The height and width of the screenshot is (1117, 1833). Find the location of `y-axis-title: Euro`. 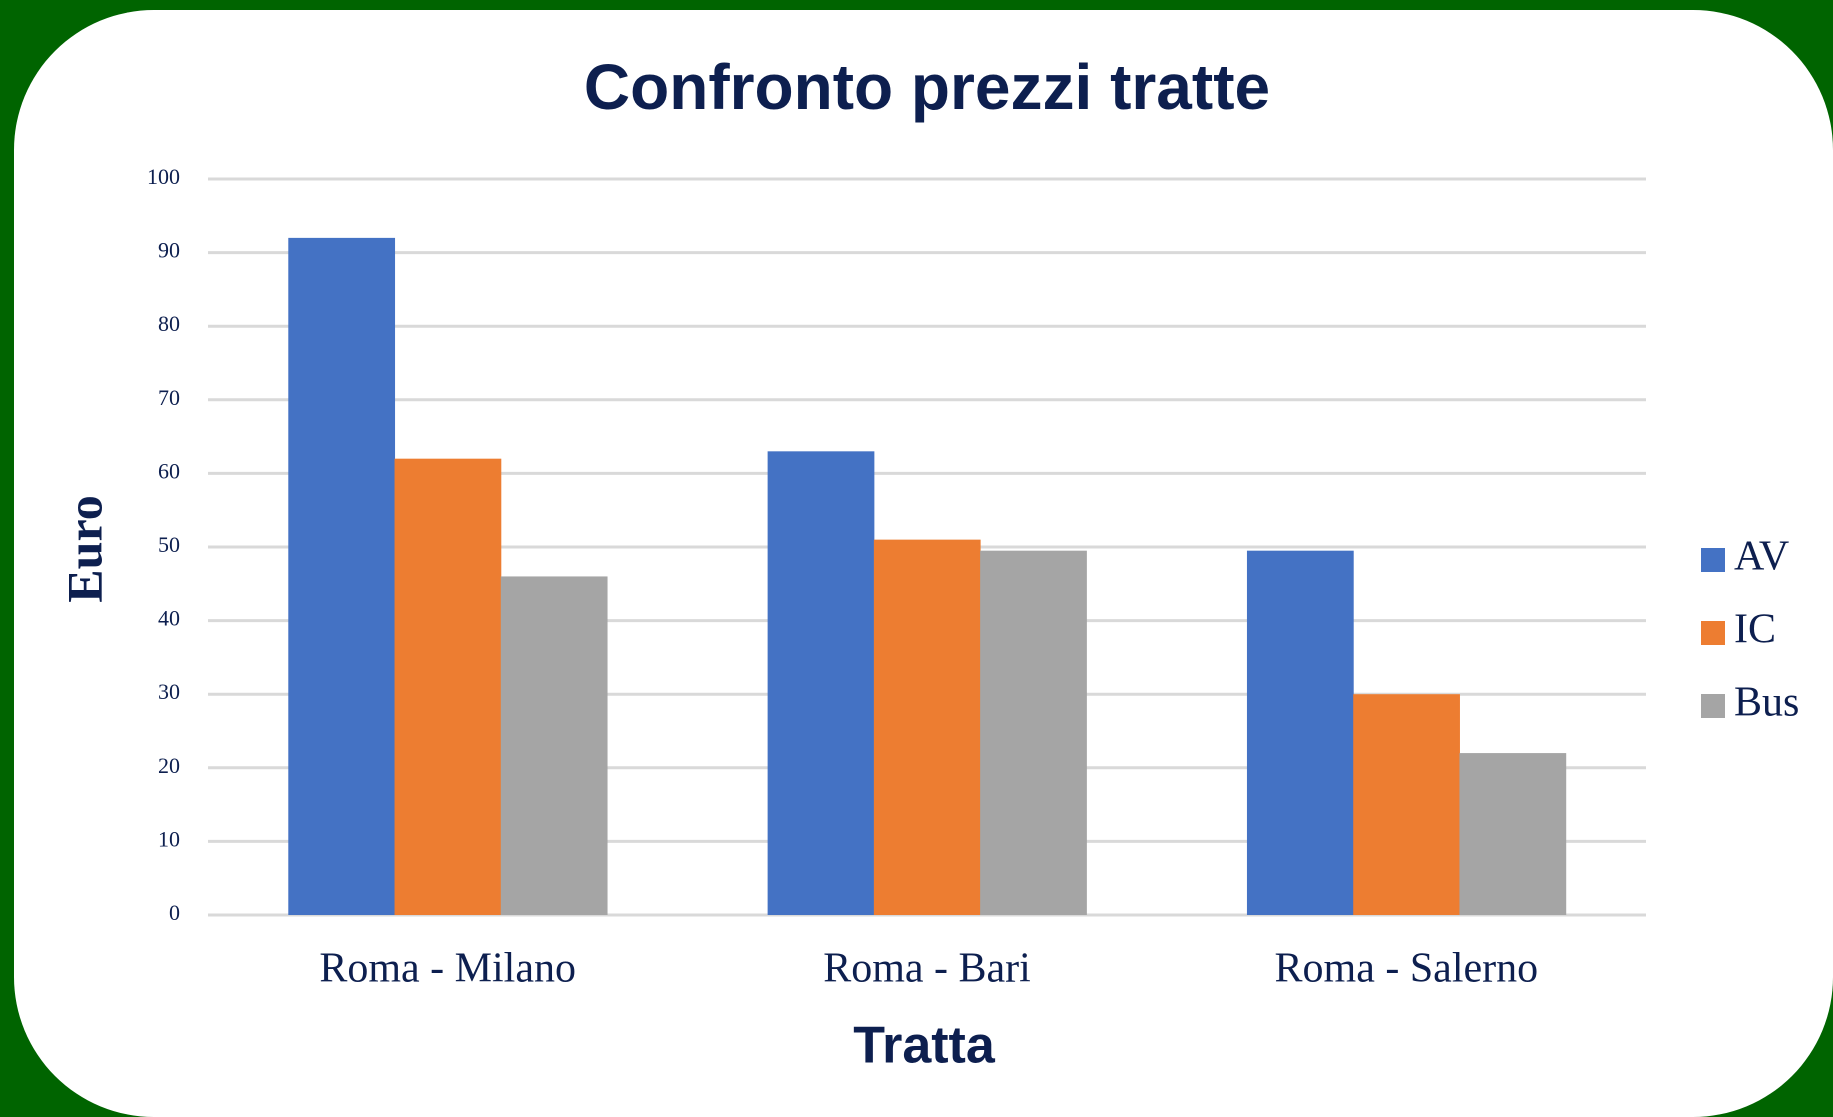

y-axis-title: Euro is located at coordinates (84, 548).